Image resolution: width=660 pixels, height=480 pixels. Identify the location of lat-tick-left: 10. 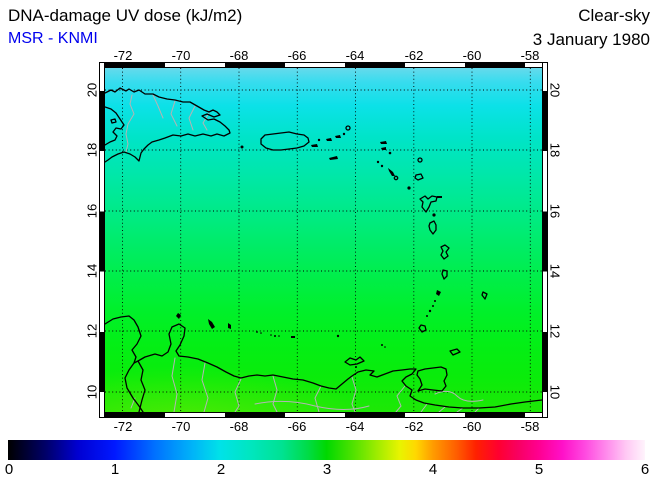
(92, 392).